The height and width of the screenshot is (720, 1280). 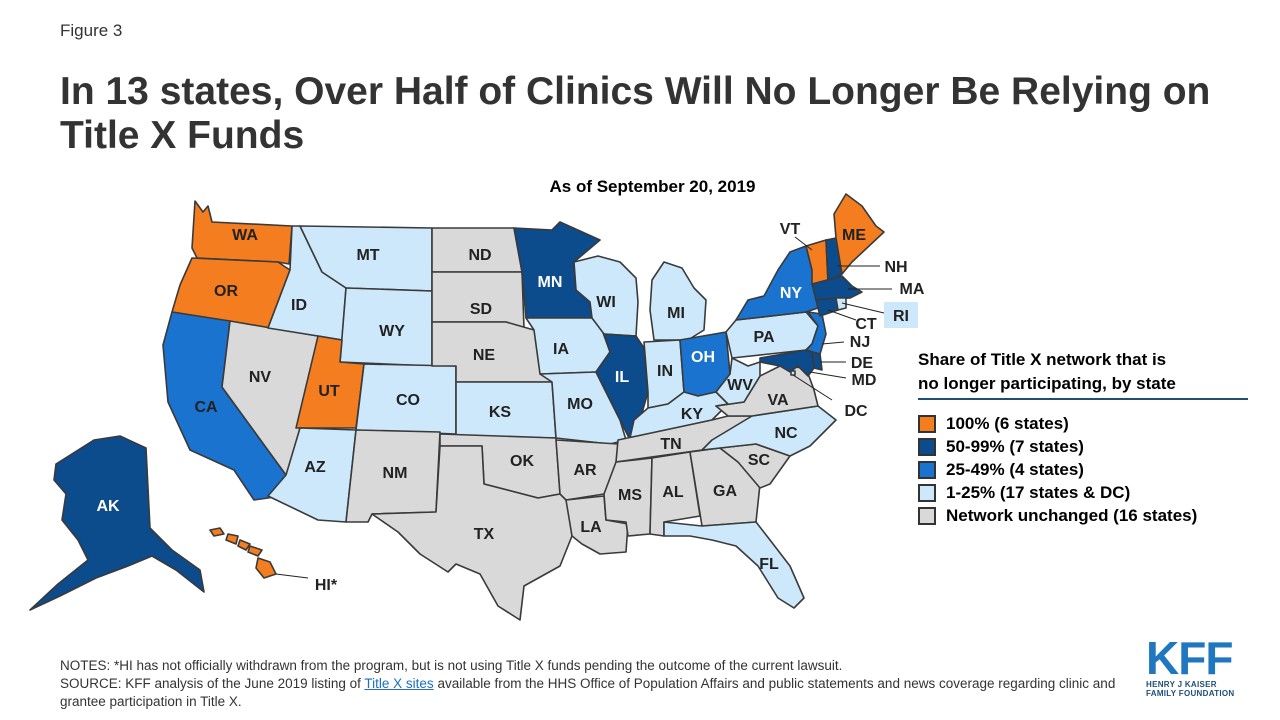 I want to click on label-ia: IA, so click(x=561, y=349).